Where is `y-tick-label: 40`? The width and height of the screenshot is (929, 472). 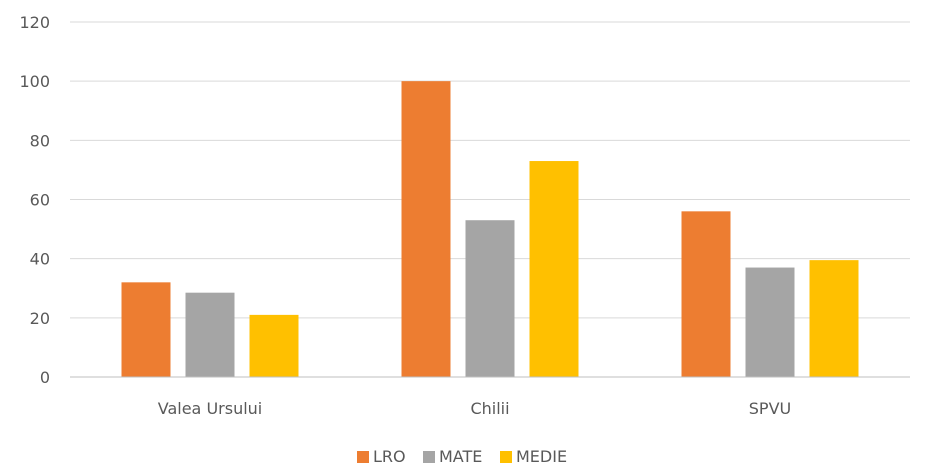
y-tick-label: 40 is located at coordinates (40, 259).